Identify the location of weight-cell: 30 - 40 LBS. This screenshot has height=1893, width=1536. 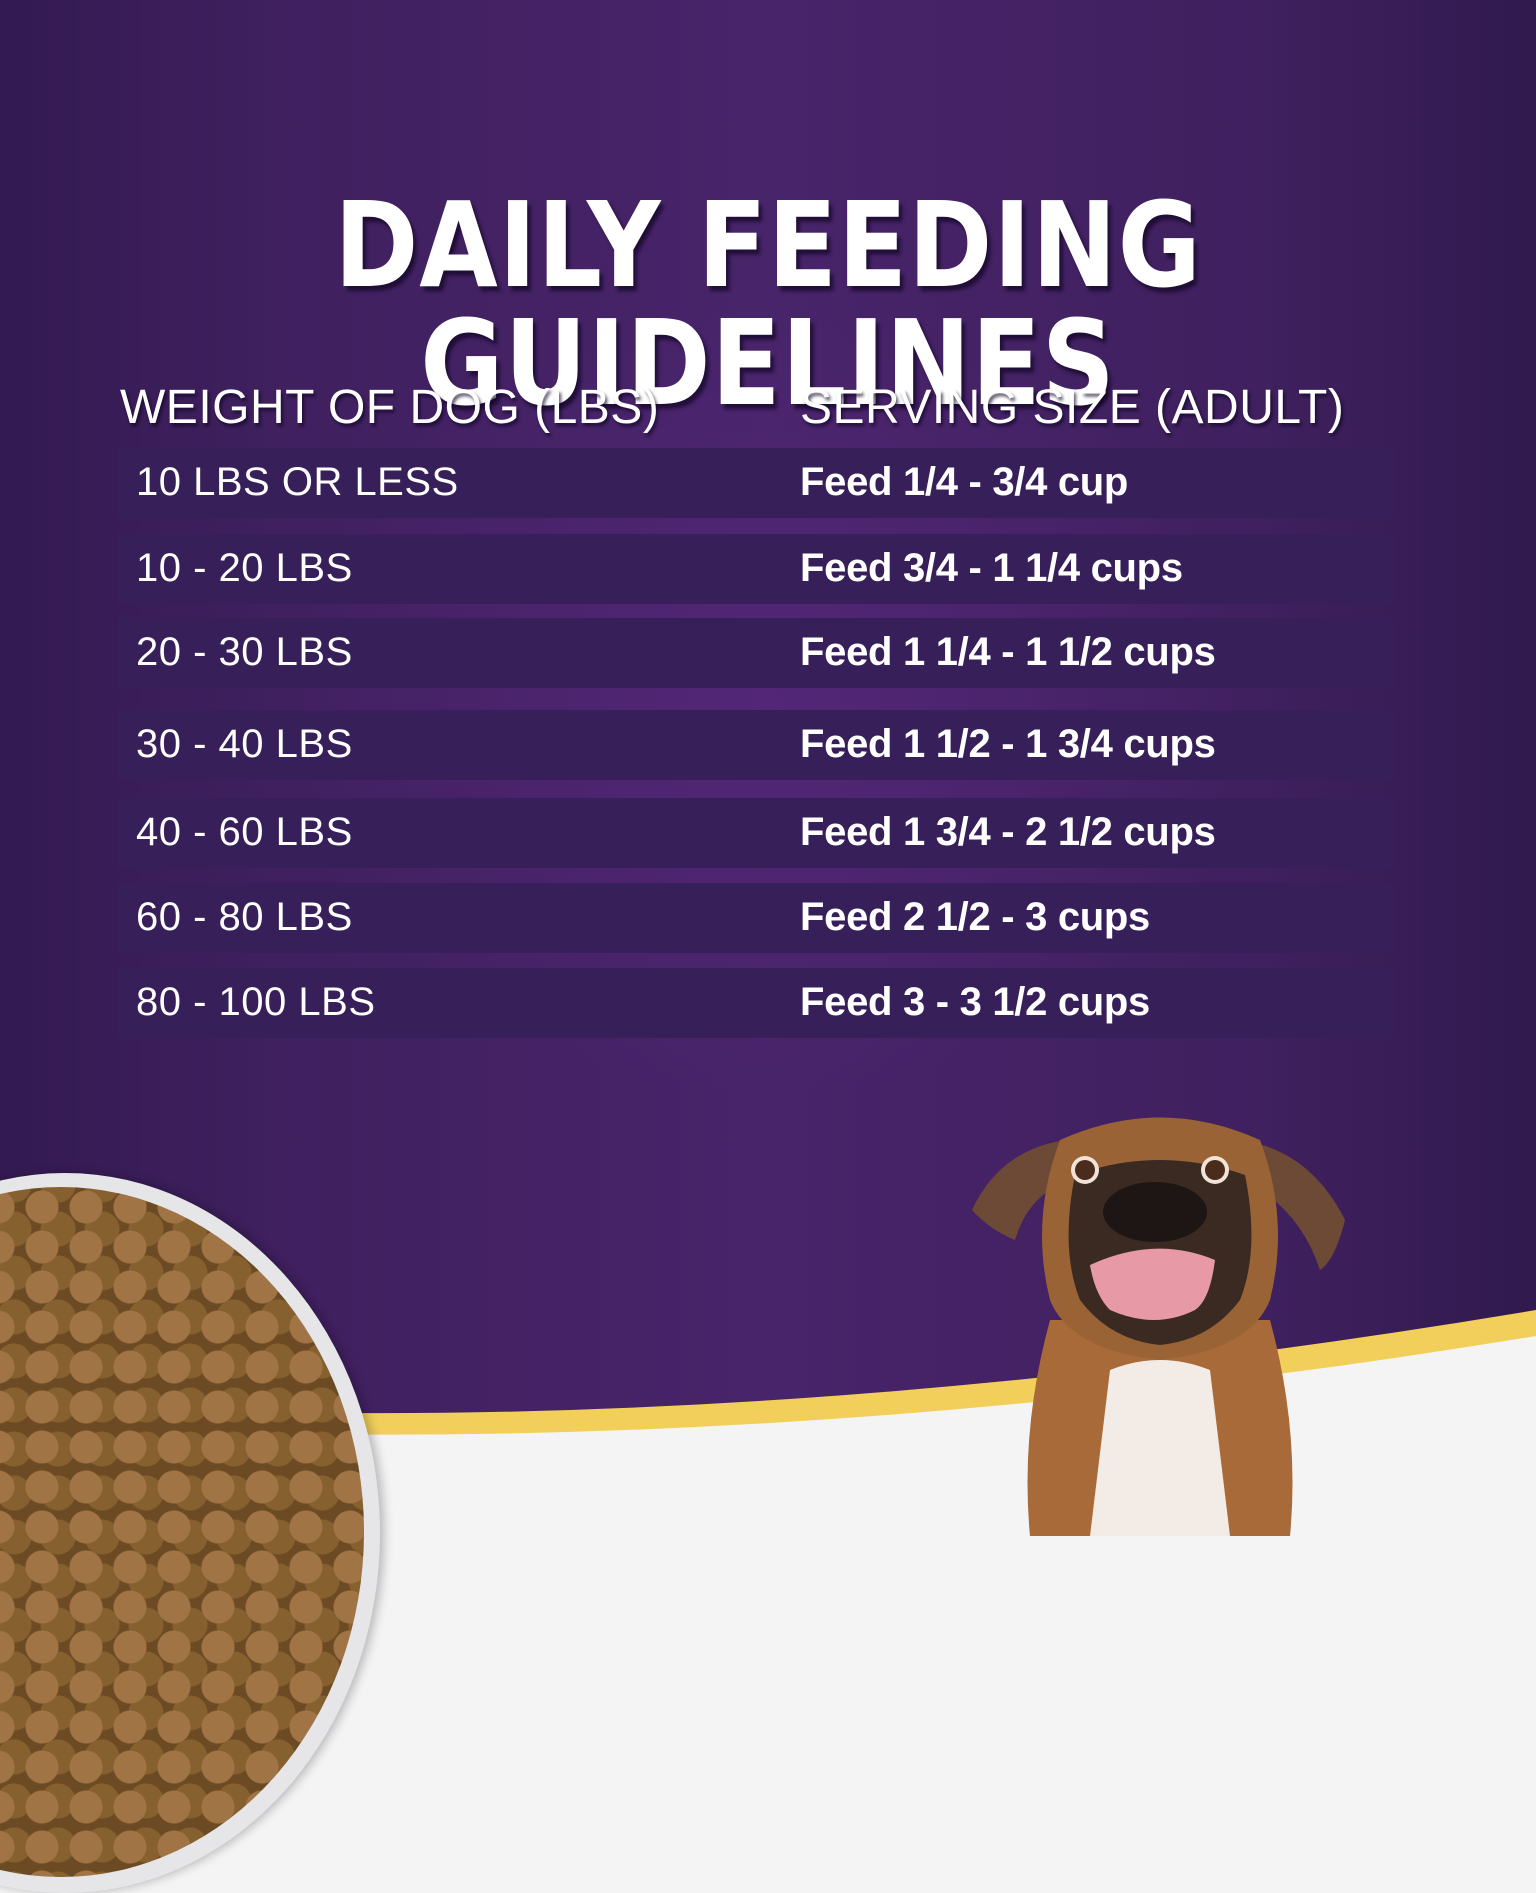
(244, 744).